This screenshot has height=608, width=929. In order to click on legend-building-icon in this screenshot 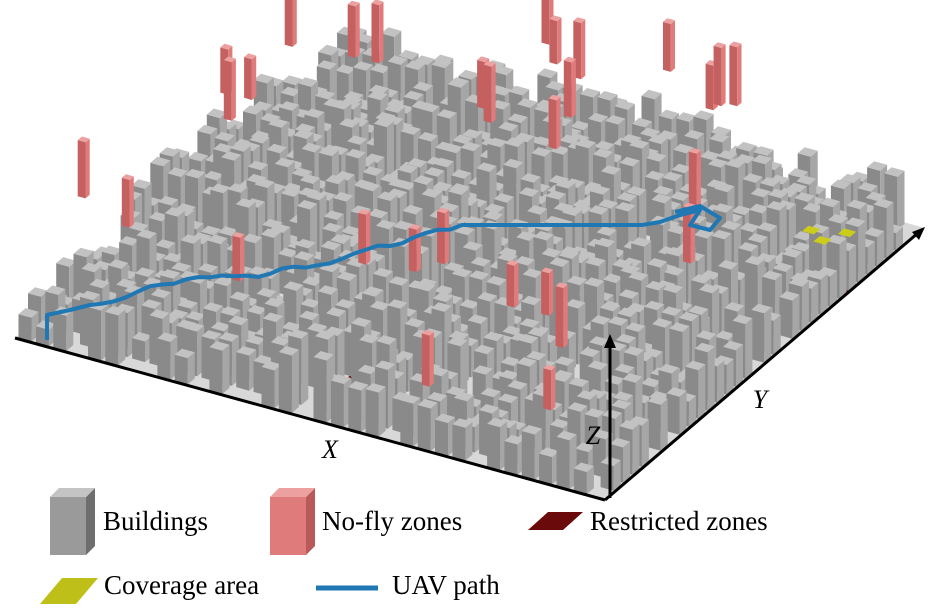, I will do `click(72, 492)`.